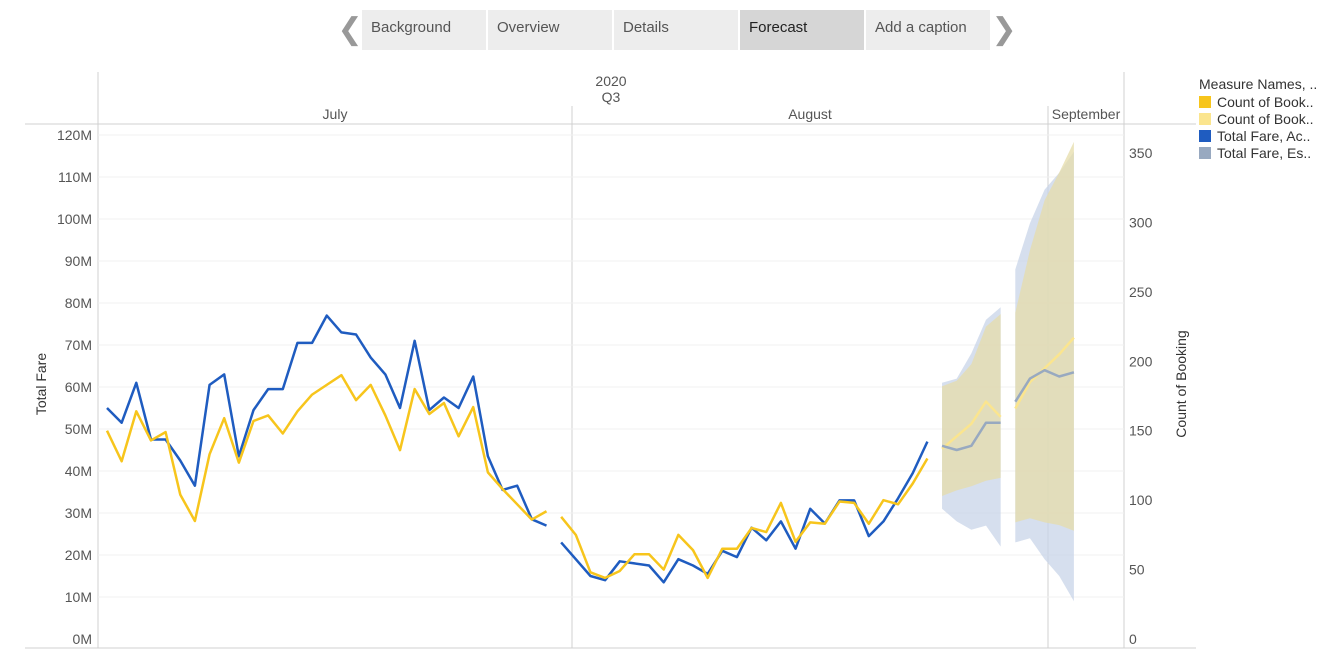 The image size is (1327, 664). I want to click on next-story-point-icon: ❯, so click(1004, 29).